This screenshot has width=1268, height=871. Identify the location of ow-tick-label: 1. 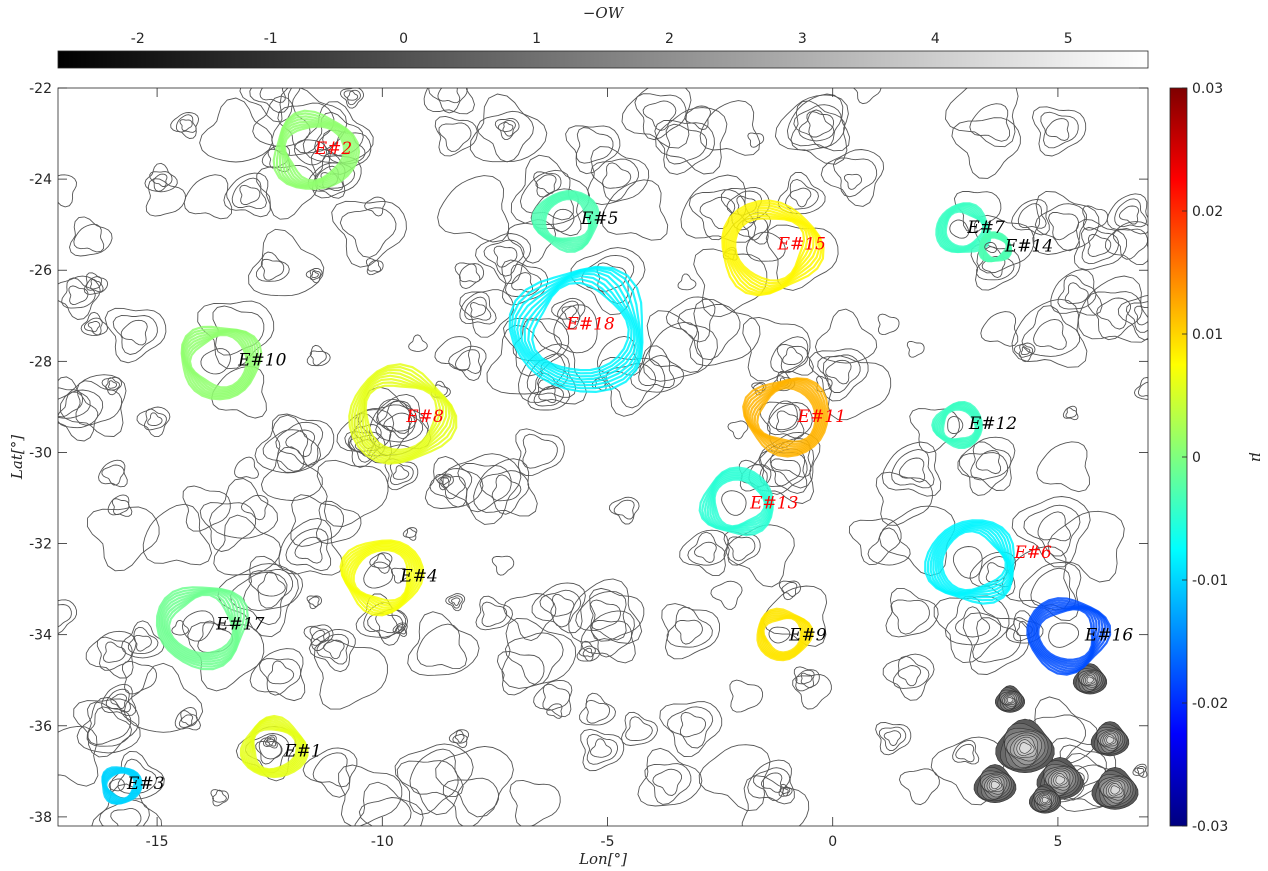
(536, 39).